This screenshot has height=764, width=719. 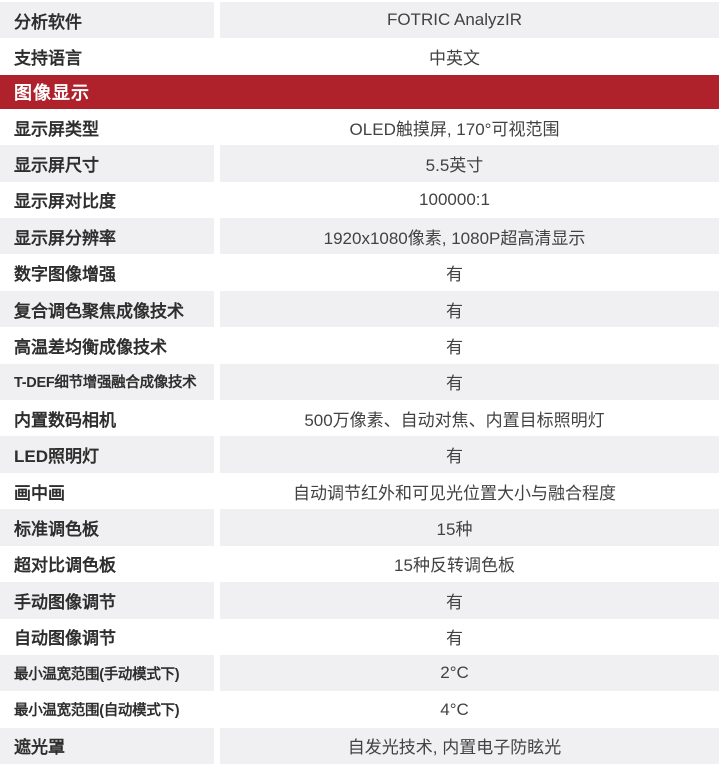 I want to click on table-row: 显示屏类型 OLED触摸屏, 170°可视范围, so click(x=359, y=127).